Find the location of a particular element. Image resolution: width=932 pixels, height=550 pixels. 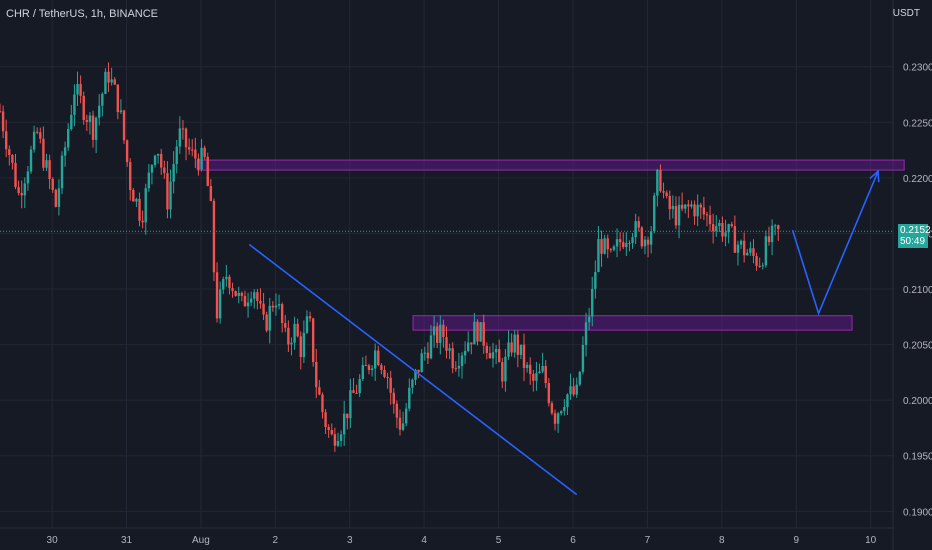

price-tick-label: 0.2100 is located at coordinates (917, 290).